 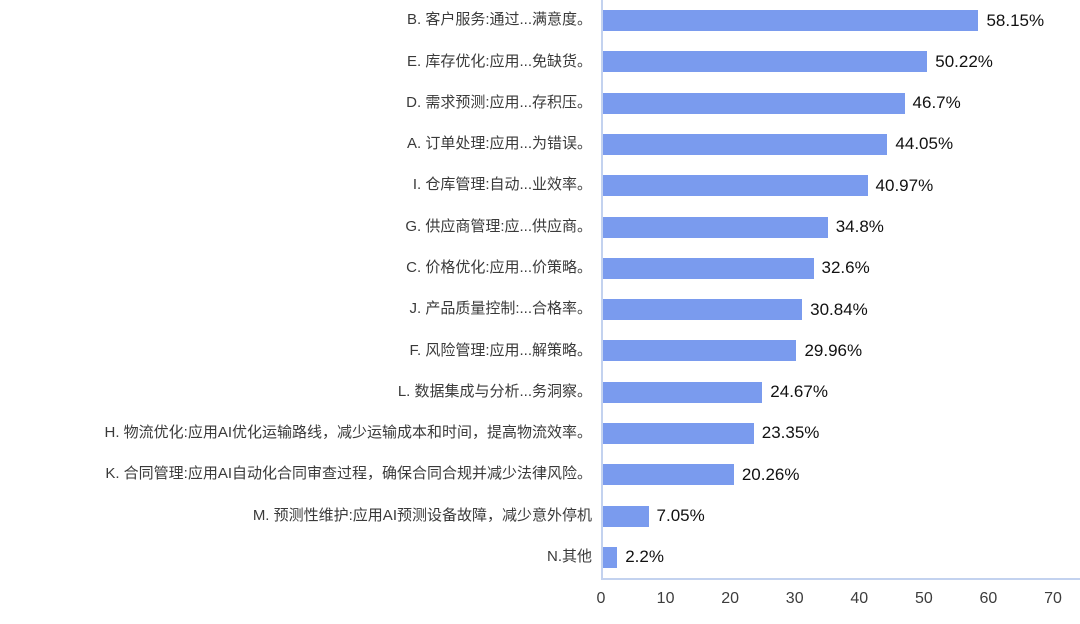 What do you see at coordinates (790, 433) in the screenshot?
I see `value-label: 23.35%` at bounding box center [790, 433].